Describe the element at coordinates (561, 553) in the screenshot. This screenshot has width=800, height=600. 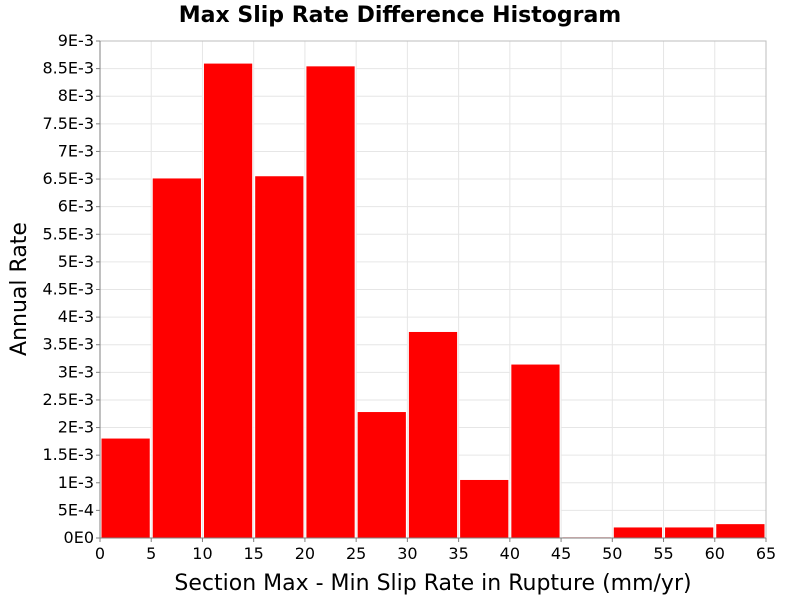
I see `x-tick-label: 45` at that location.